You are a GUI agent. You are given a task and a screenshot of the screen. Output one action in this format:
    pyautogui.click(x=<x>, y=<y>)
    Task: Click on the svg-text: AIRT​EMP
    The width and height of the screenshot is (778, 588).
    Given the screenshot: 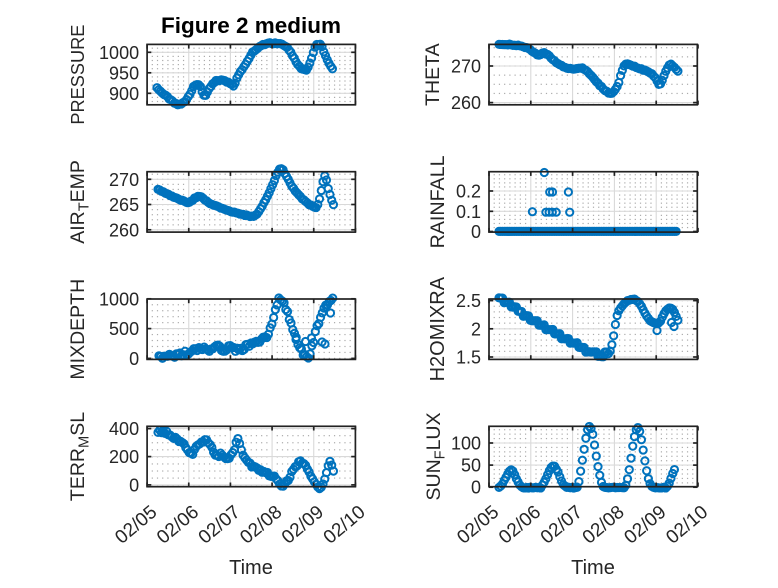 What is the action you would take?
    pyautogui.click(x=80, y=202)
    